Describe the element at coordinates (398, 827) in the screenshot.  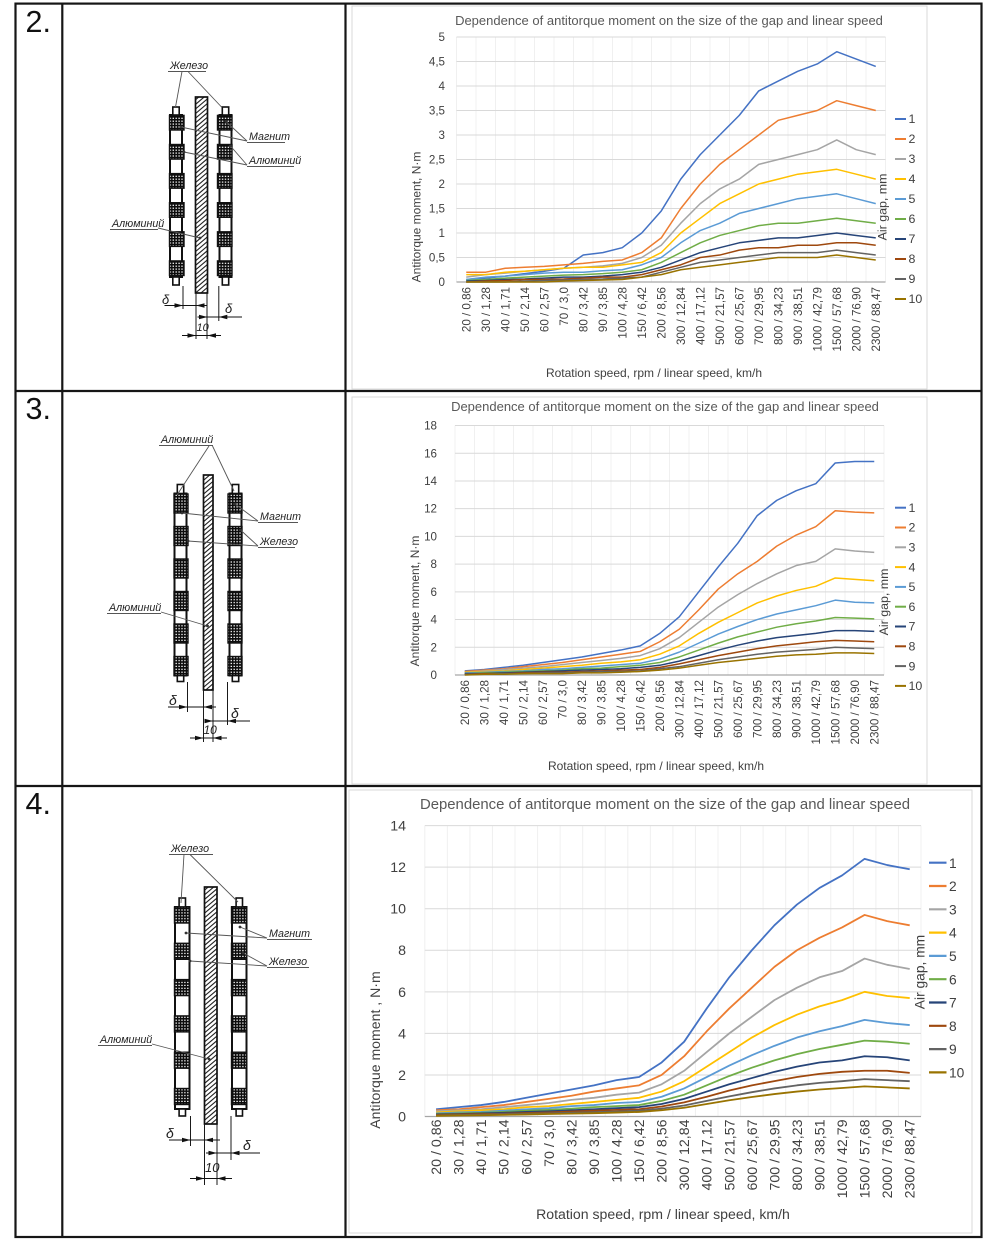
I see `svg-text: 14` at that location.